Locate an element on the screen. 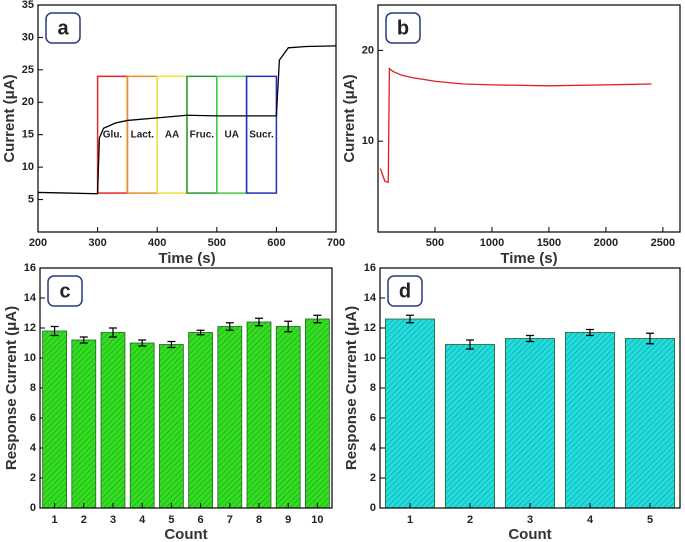 Image resolution: width=685 pixels, height=542 pixels. panel-label: b is located at coordinates (403, 28).